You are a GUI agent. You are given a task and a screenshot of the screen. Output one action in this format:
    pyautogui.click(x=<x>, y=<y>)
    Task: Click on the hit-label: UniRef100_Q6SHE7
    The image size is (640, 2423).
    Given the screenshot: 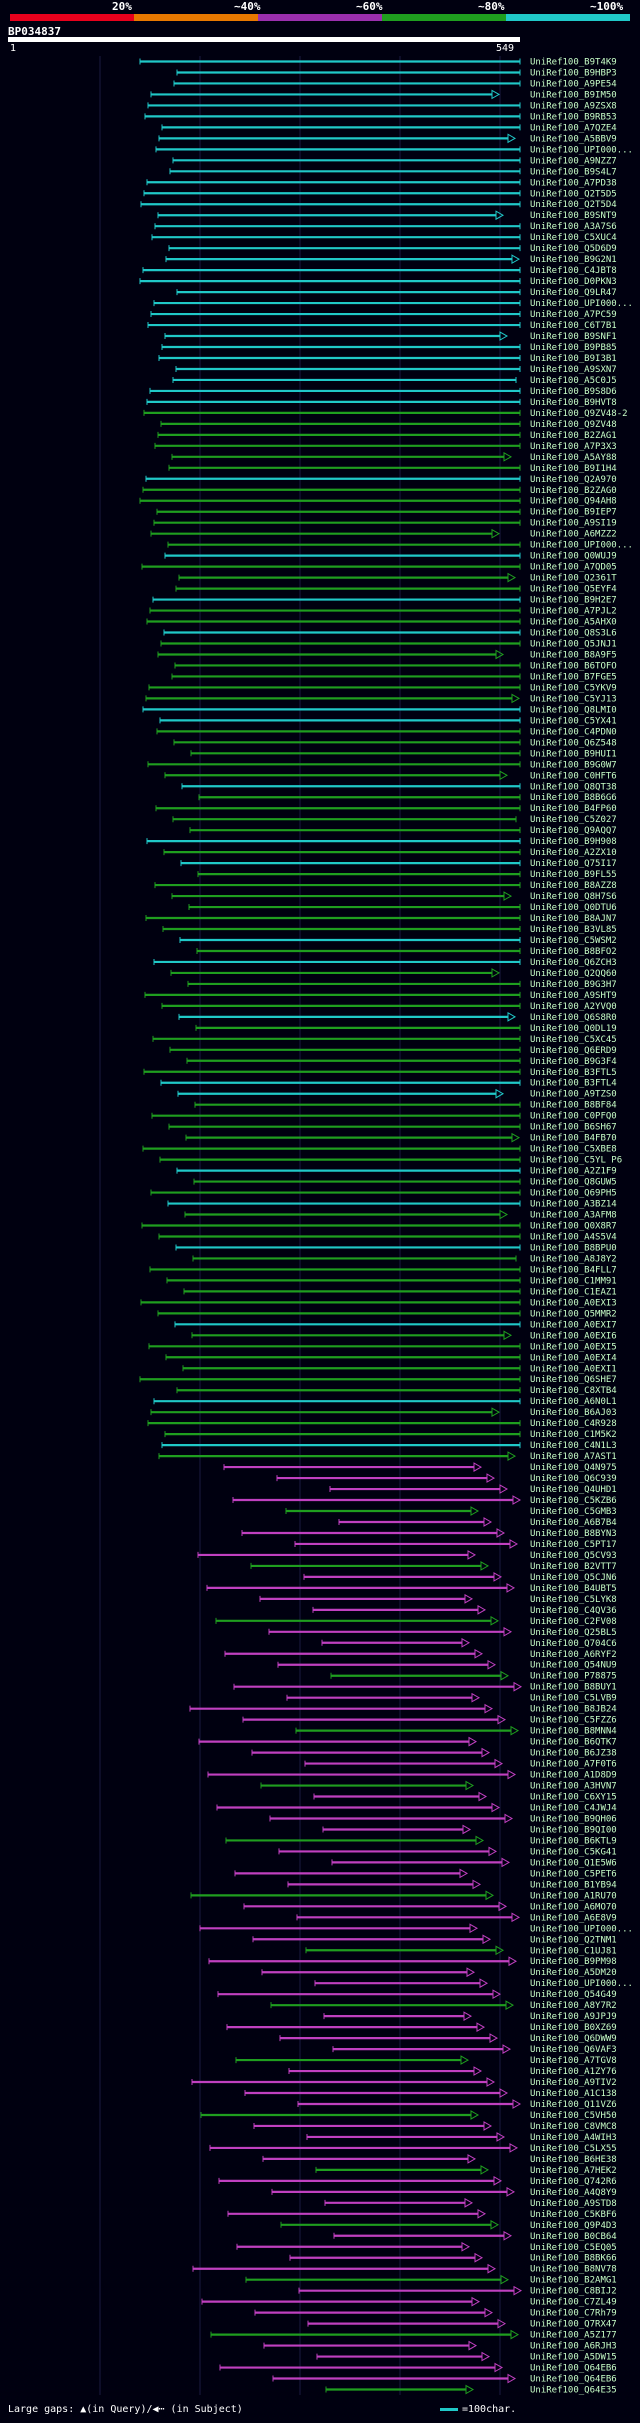 What is the action you would take?
    pyautogui.click(x=573, y=1380)
    